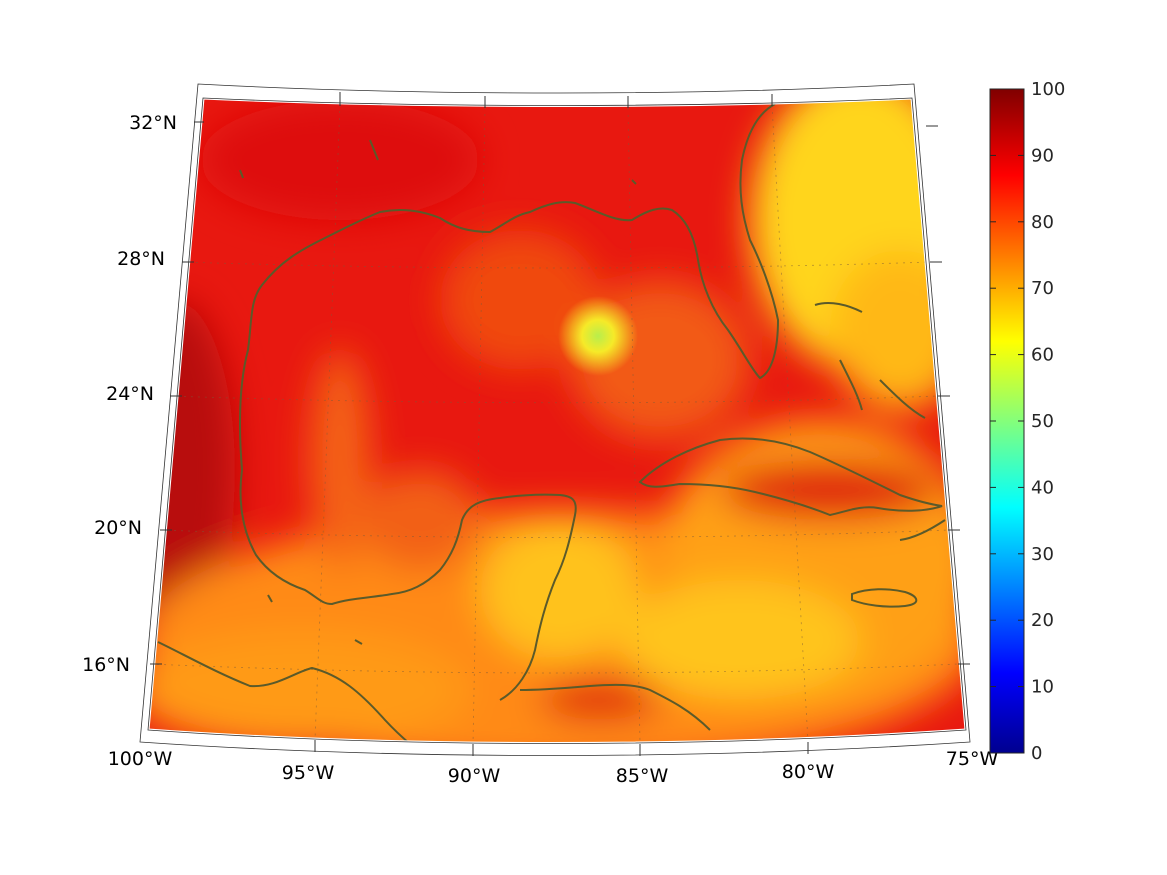 This screenshot has height=875, width=1167. Describe the element at coordinates (140, 759) in the screenshot. I see `lon-label-100w: 100°W` at that location.